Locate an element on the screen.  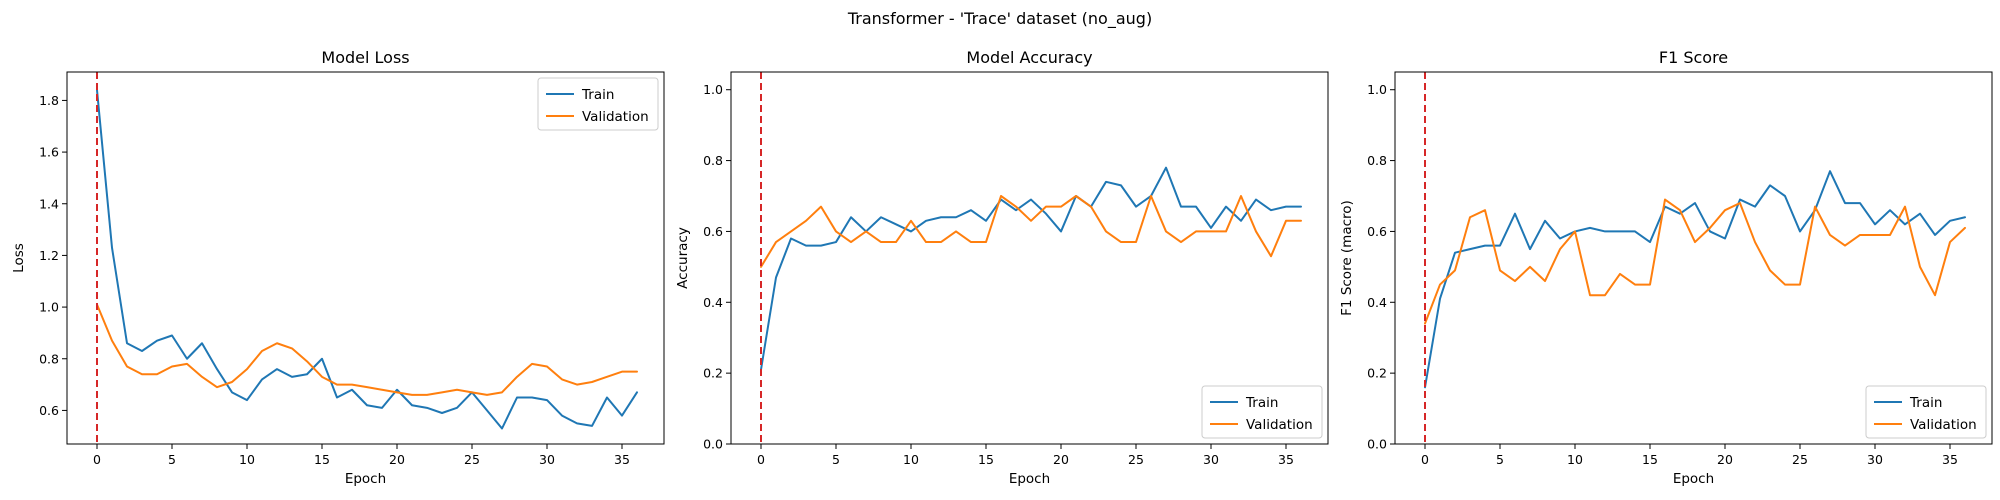
figure-suptitle: Transformer - 'Trace' dataset (no_aug) is located at coordinates (999, 19).